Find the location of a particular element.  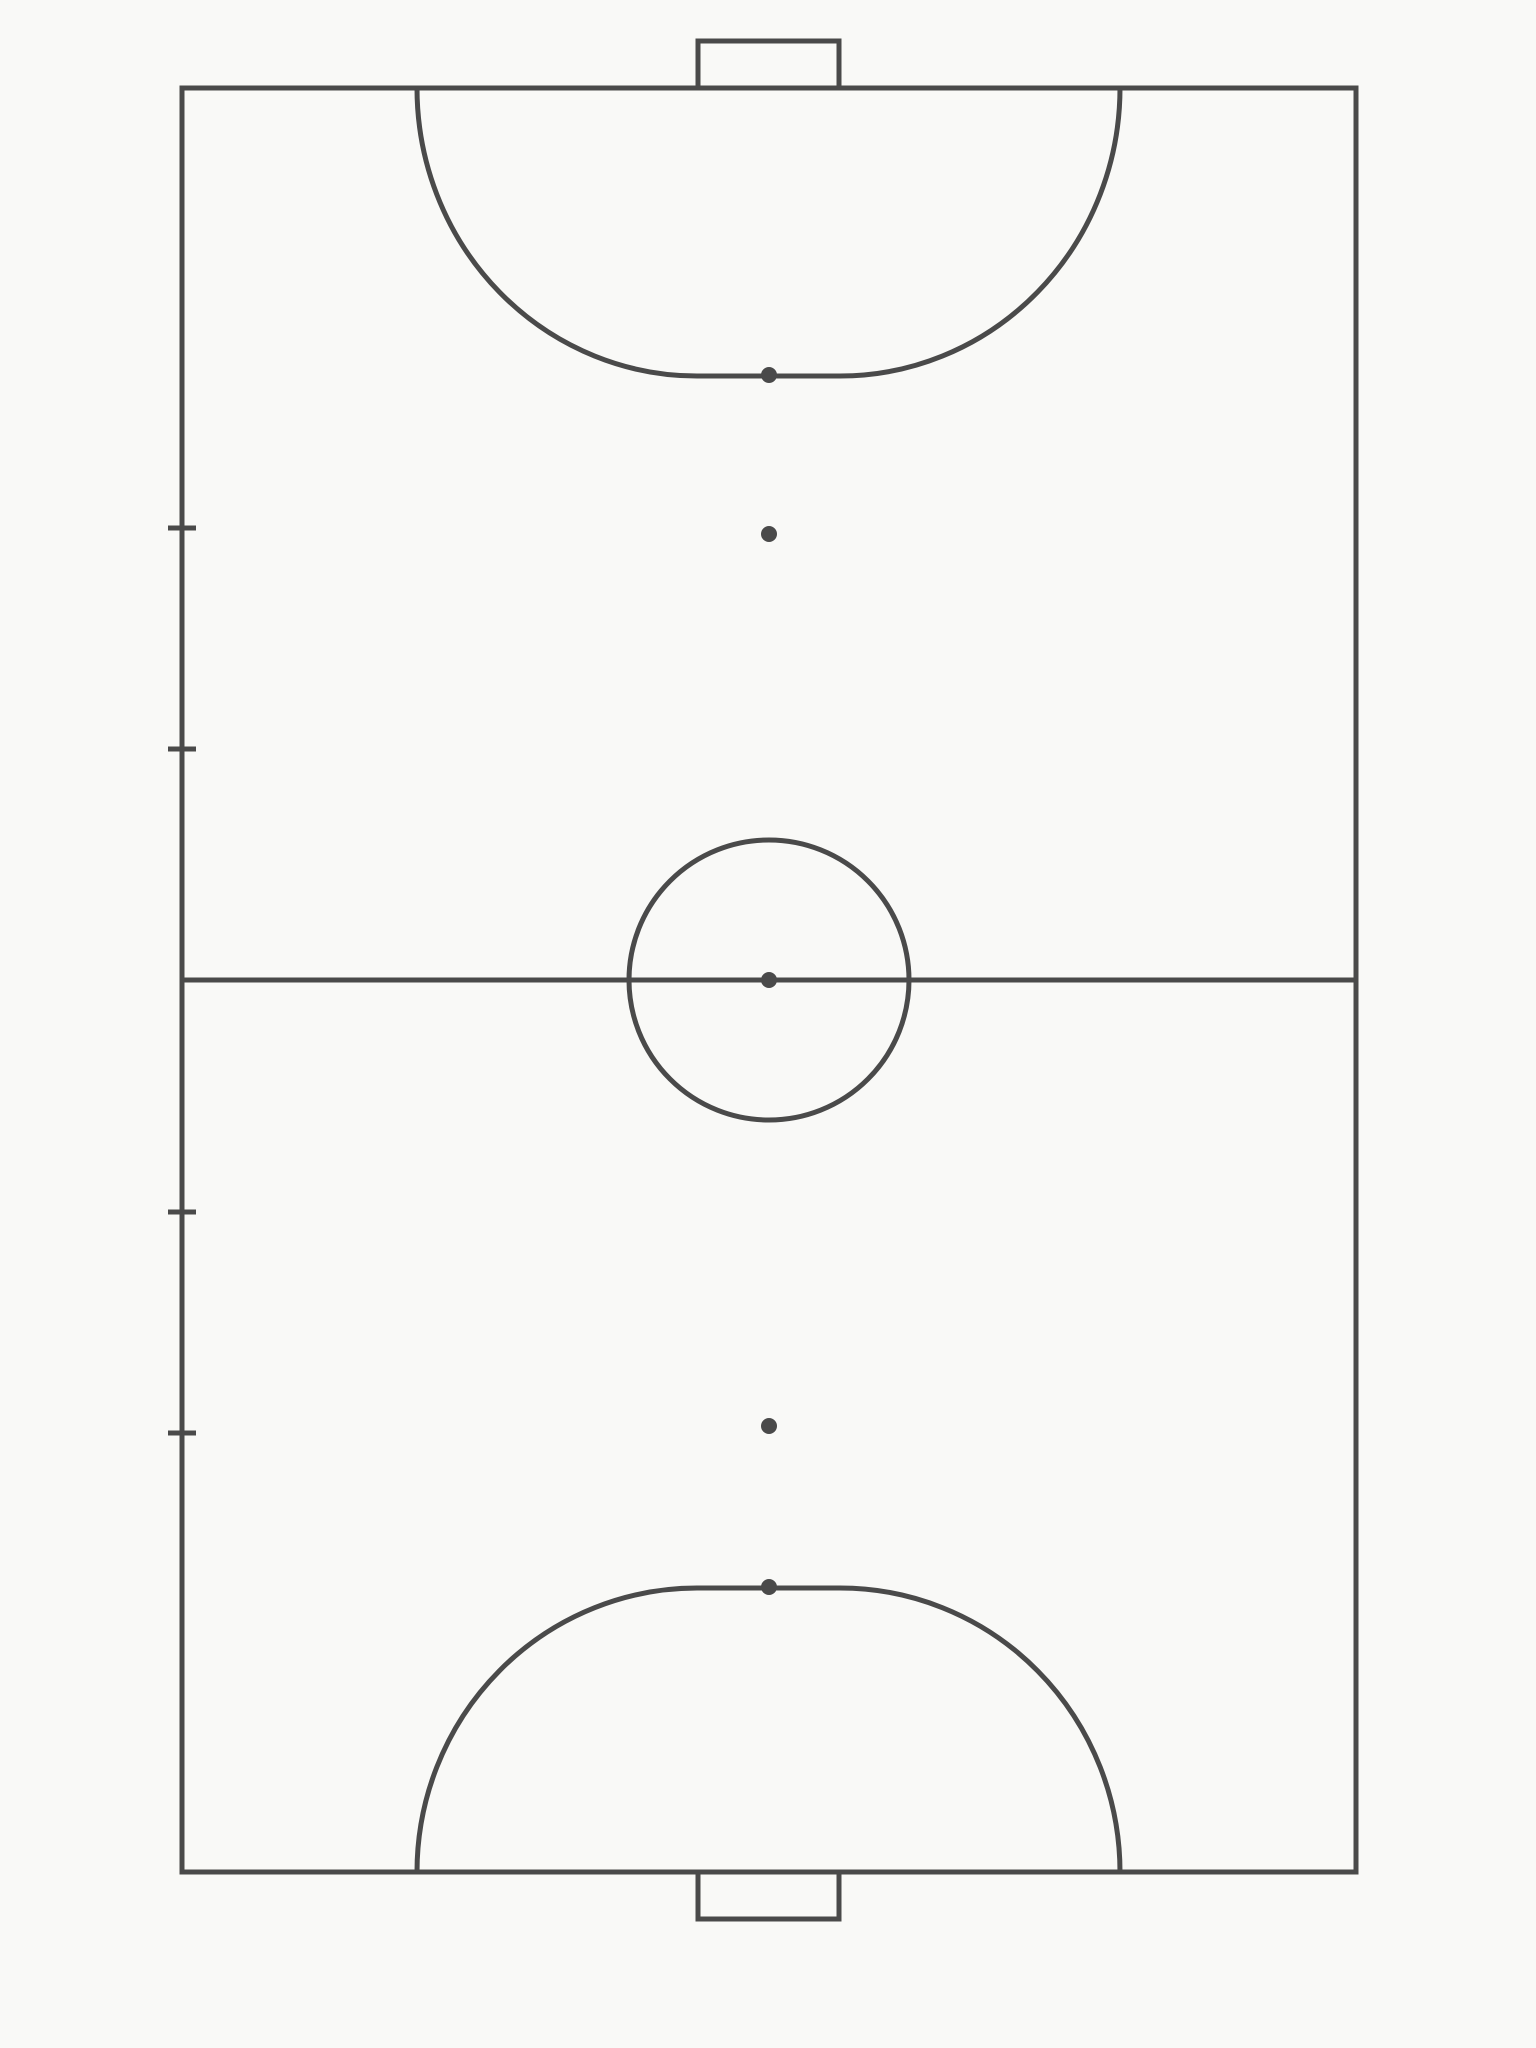

court-spots is located at coordinates (769, 981).